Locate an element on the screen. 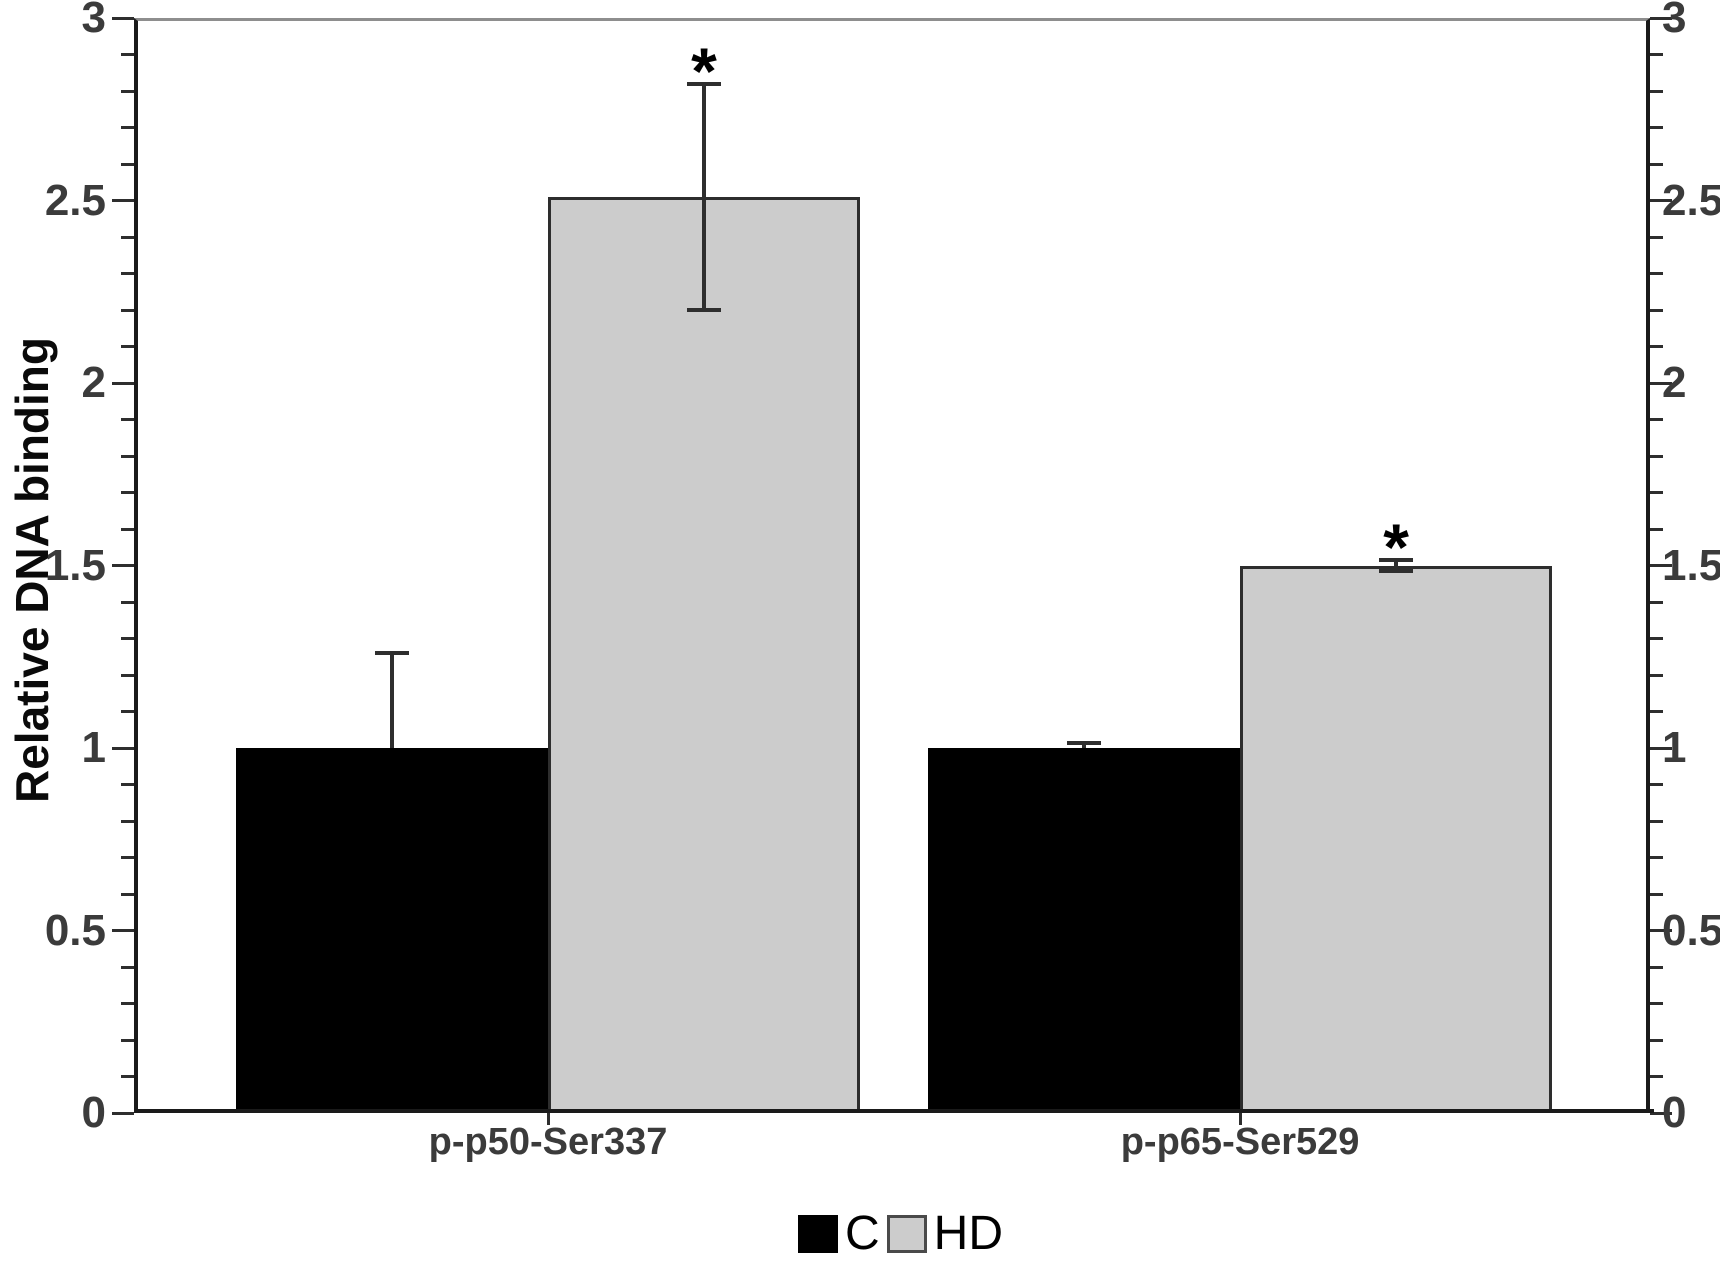 The height and width of the screenshot is (1261, 1720). legend: C HD is located at coordinates (900, 1234).